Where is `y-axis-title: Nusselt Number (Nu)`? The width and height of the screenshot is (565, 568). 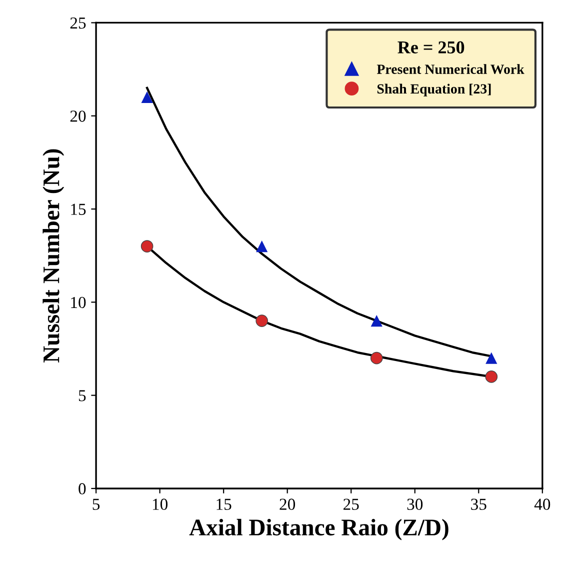
y-axis-title: Nusselt Number (Nu) is located at coordinates (53, 255).